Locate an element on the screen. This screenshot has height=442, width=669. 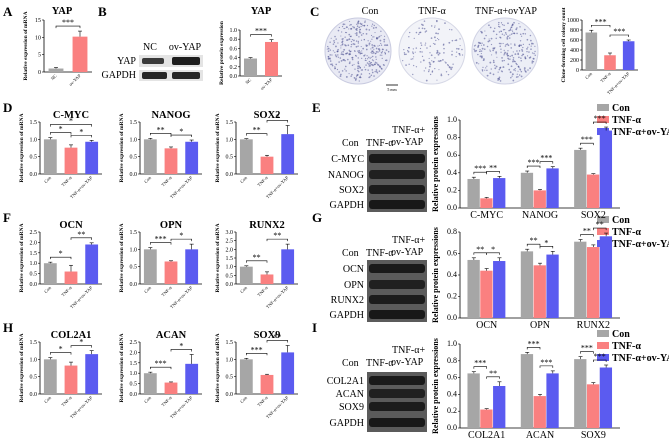
legend-i-swatch-con is located at coordinates (603, 333).